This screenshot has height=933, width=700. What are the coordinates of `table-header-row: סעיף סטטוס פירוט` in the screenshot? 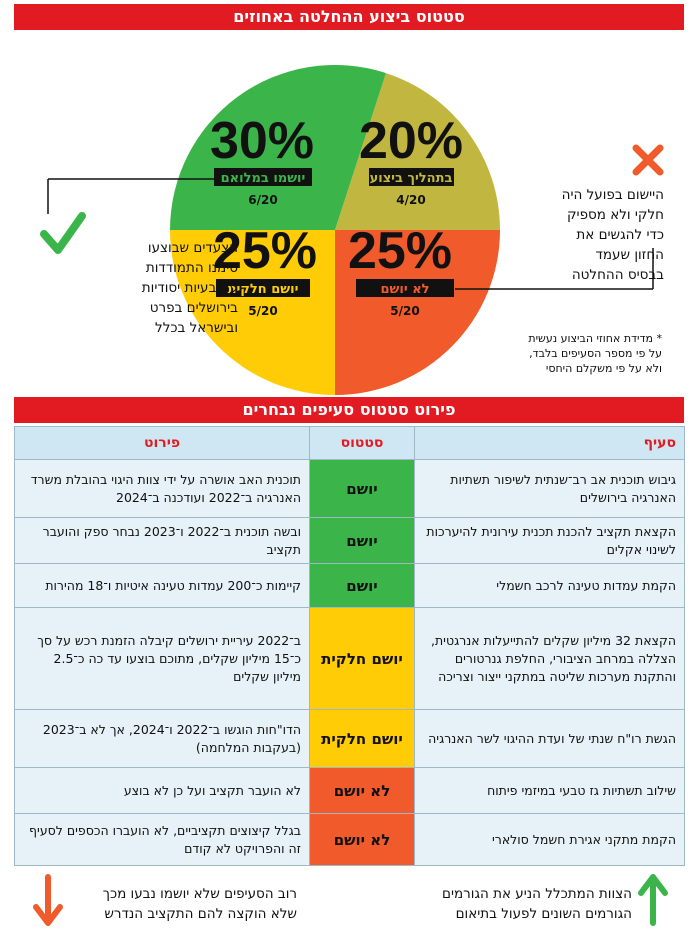 It's located at (349, 443).